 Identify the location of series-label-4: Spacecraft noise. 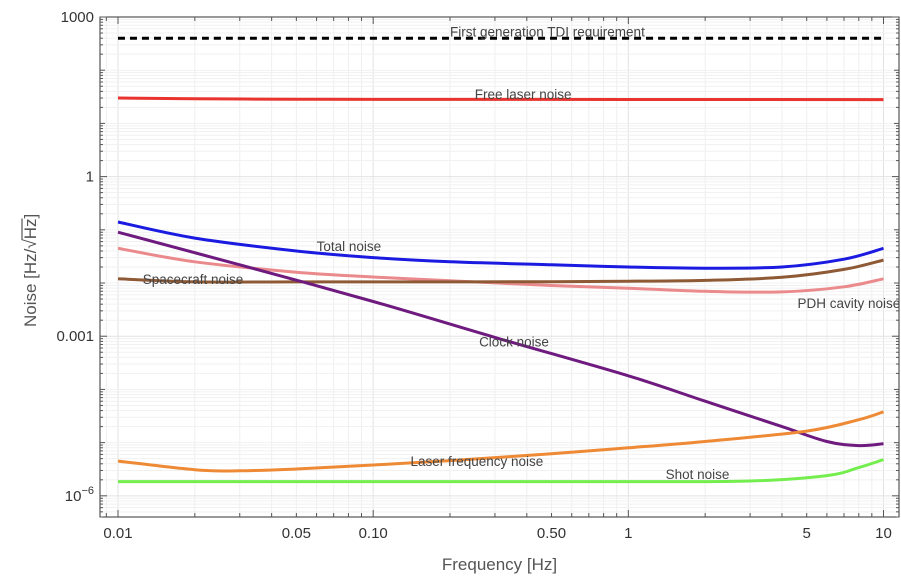
(193, 279).